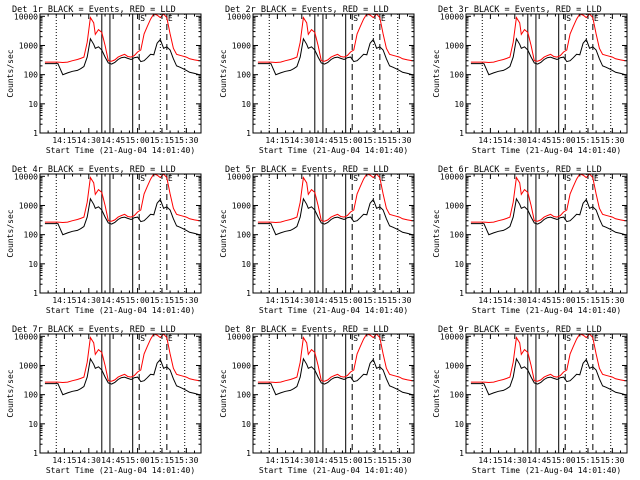 The image size is (640, 480). What do you see at coordinates (94, 330) in the screenshot?
I see `panel-title: Det 7r BLACK = Events, RED = LLD` at bounding box center [94, 330].